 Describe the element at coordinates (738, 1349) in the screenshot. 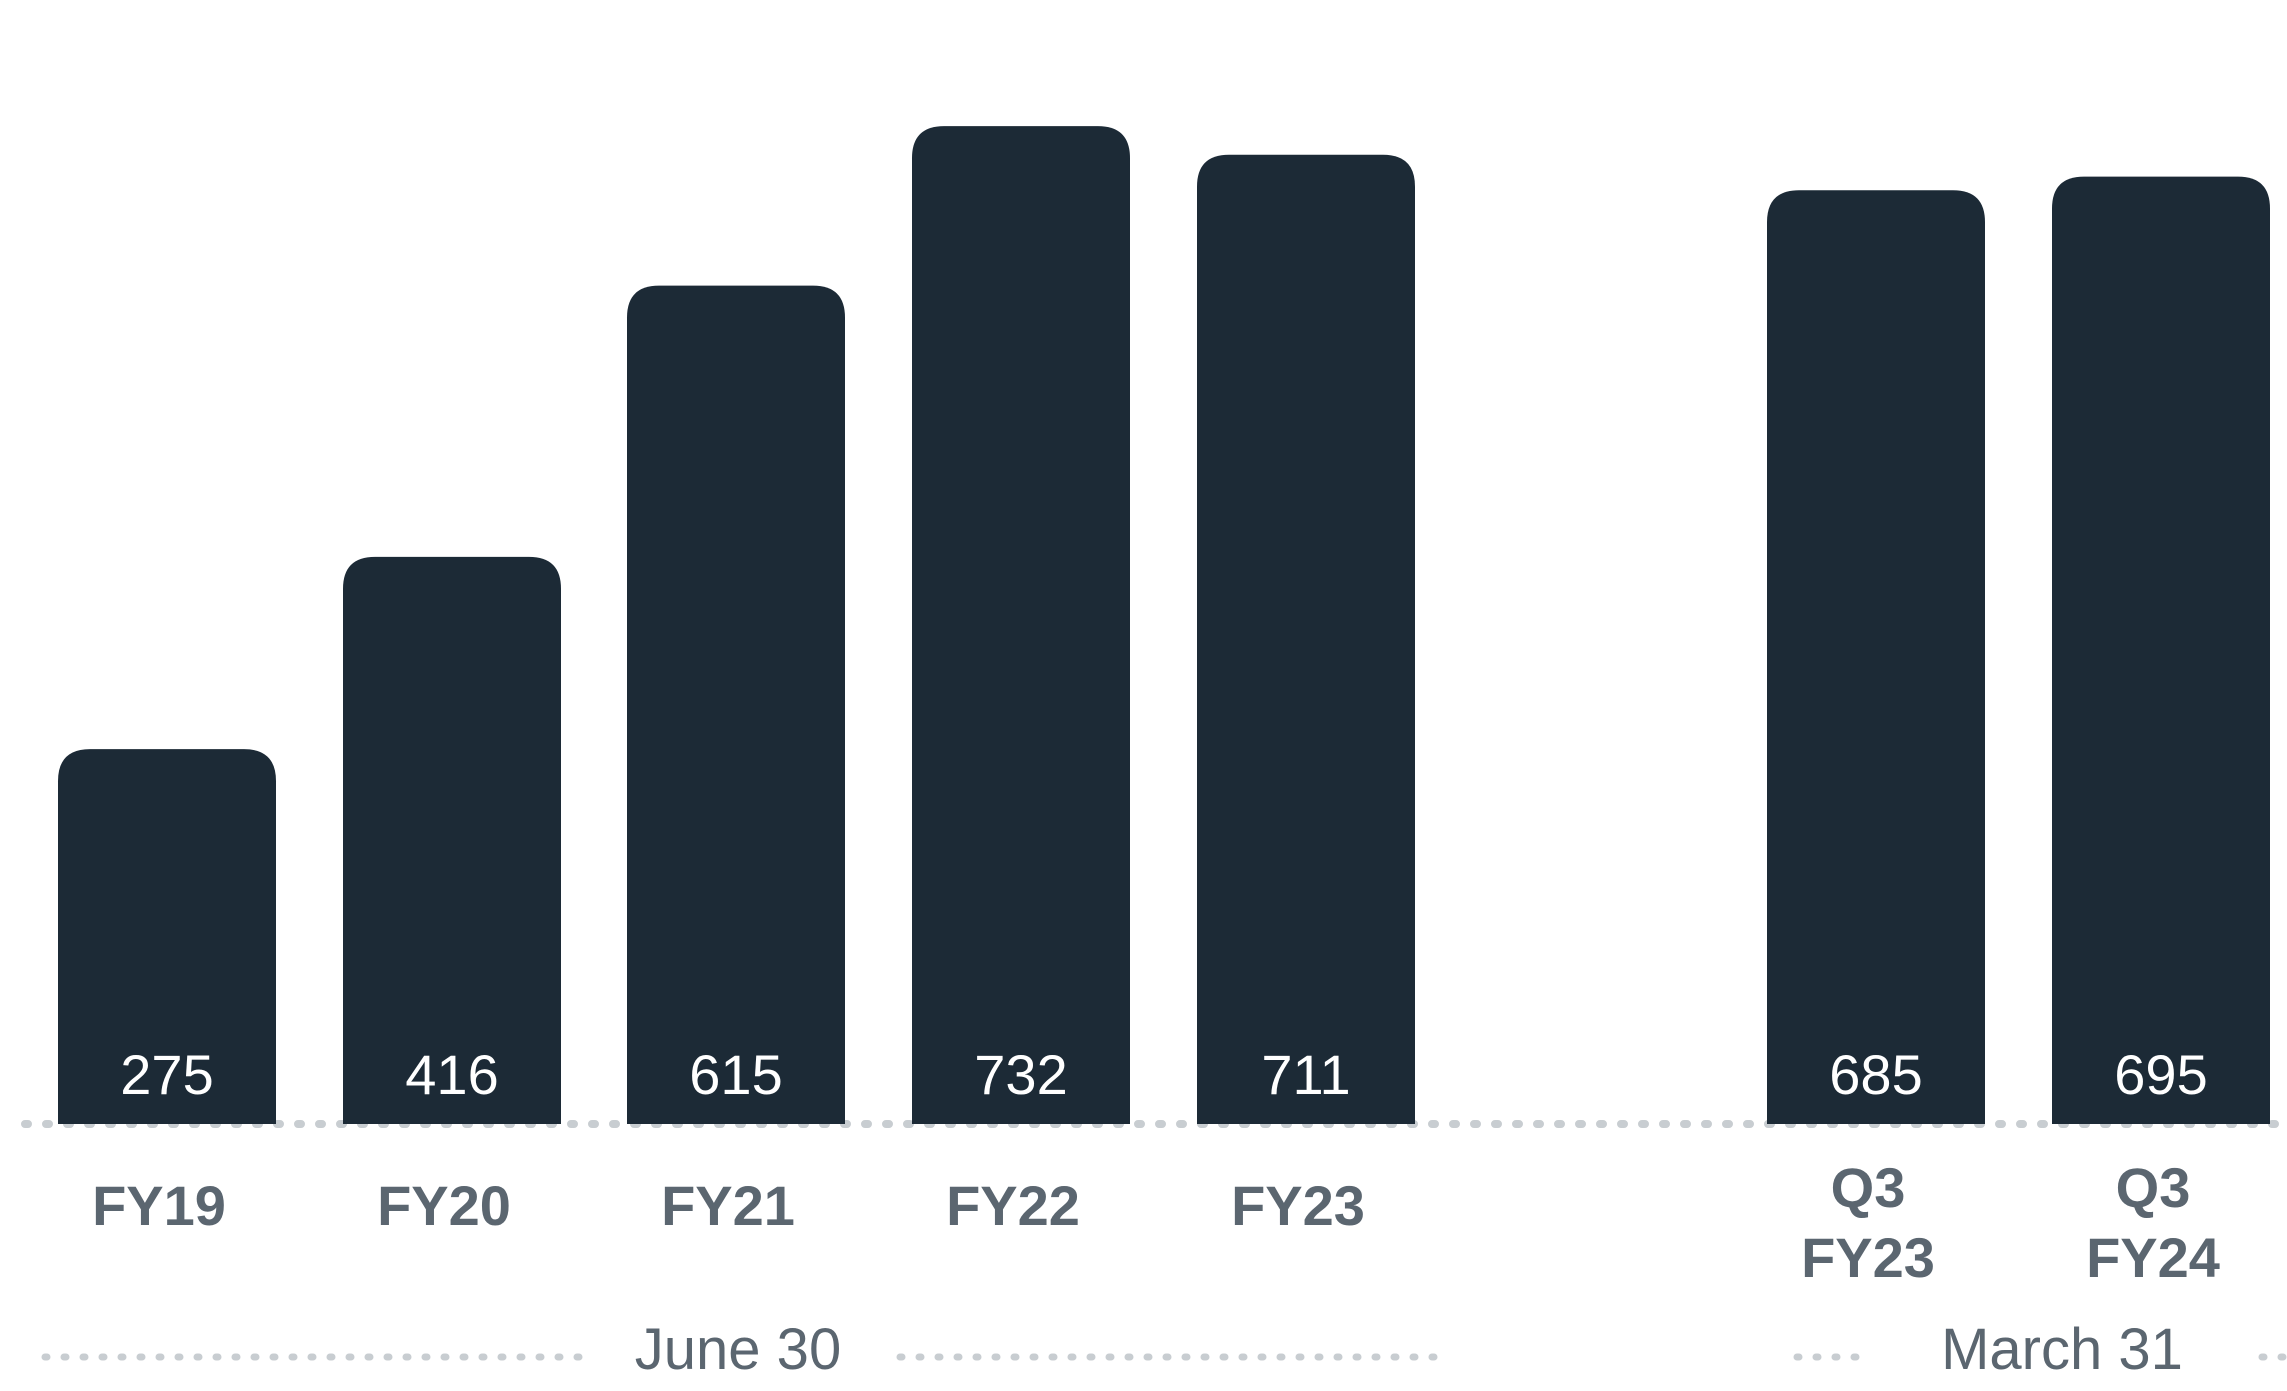

I see `group-label-june-30: June 30` at that location.